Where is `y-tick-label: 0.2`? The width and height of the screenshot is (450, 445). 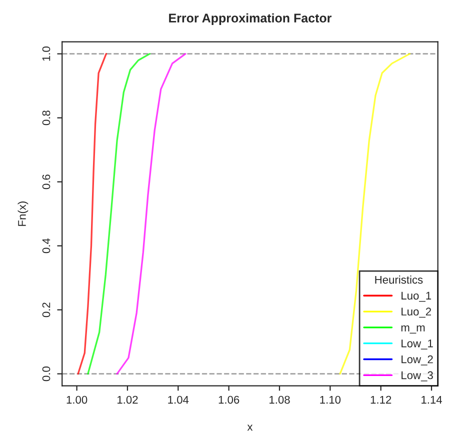
y-tick-label: 0.2 is located at coordinates (46, 310).